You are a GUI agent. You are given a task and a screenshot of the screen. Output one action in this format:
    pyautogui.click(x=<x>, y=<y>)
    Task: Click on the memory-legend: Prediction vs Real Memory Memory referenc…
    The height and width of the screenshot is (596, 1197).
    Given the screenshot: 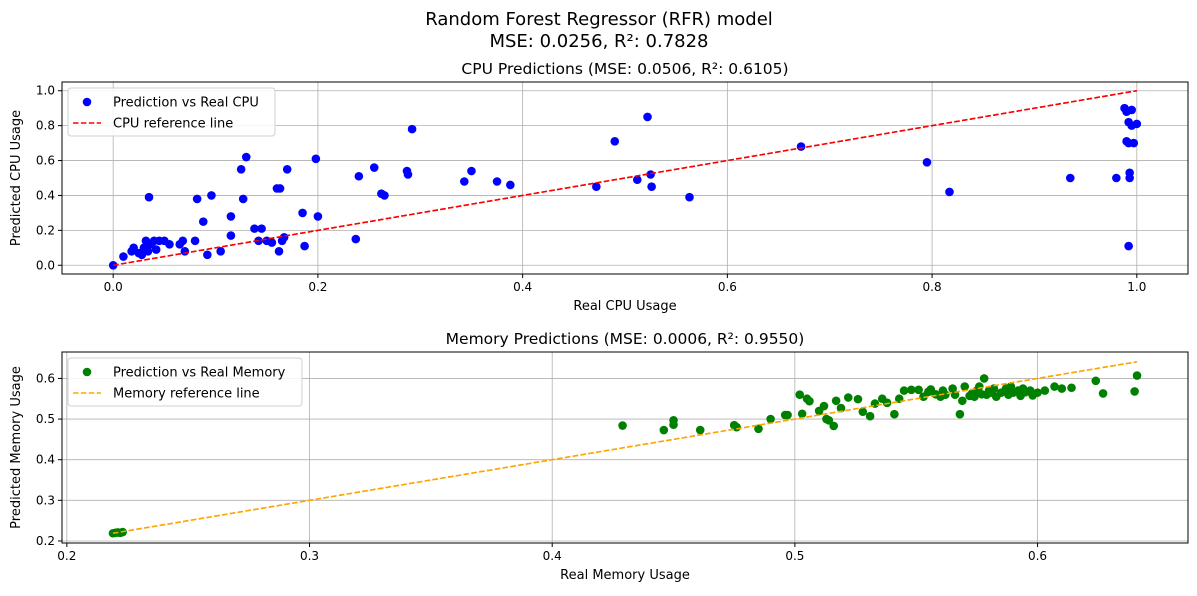 What is the action you would take?
    pyautogui.click(x=185, y=382)
    